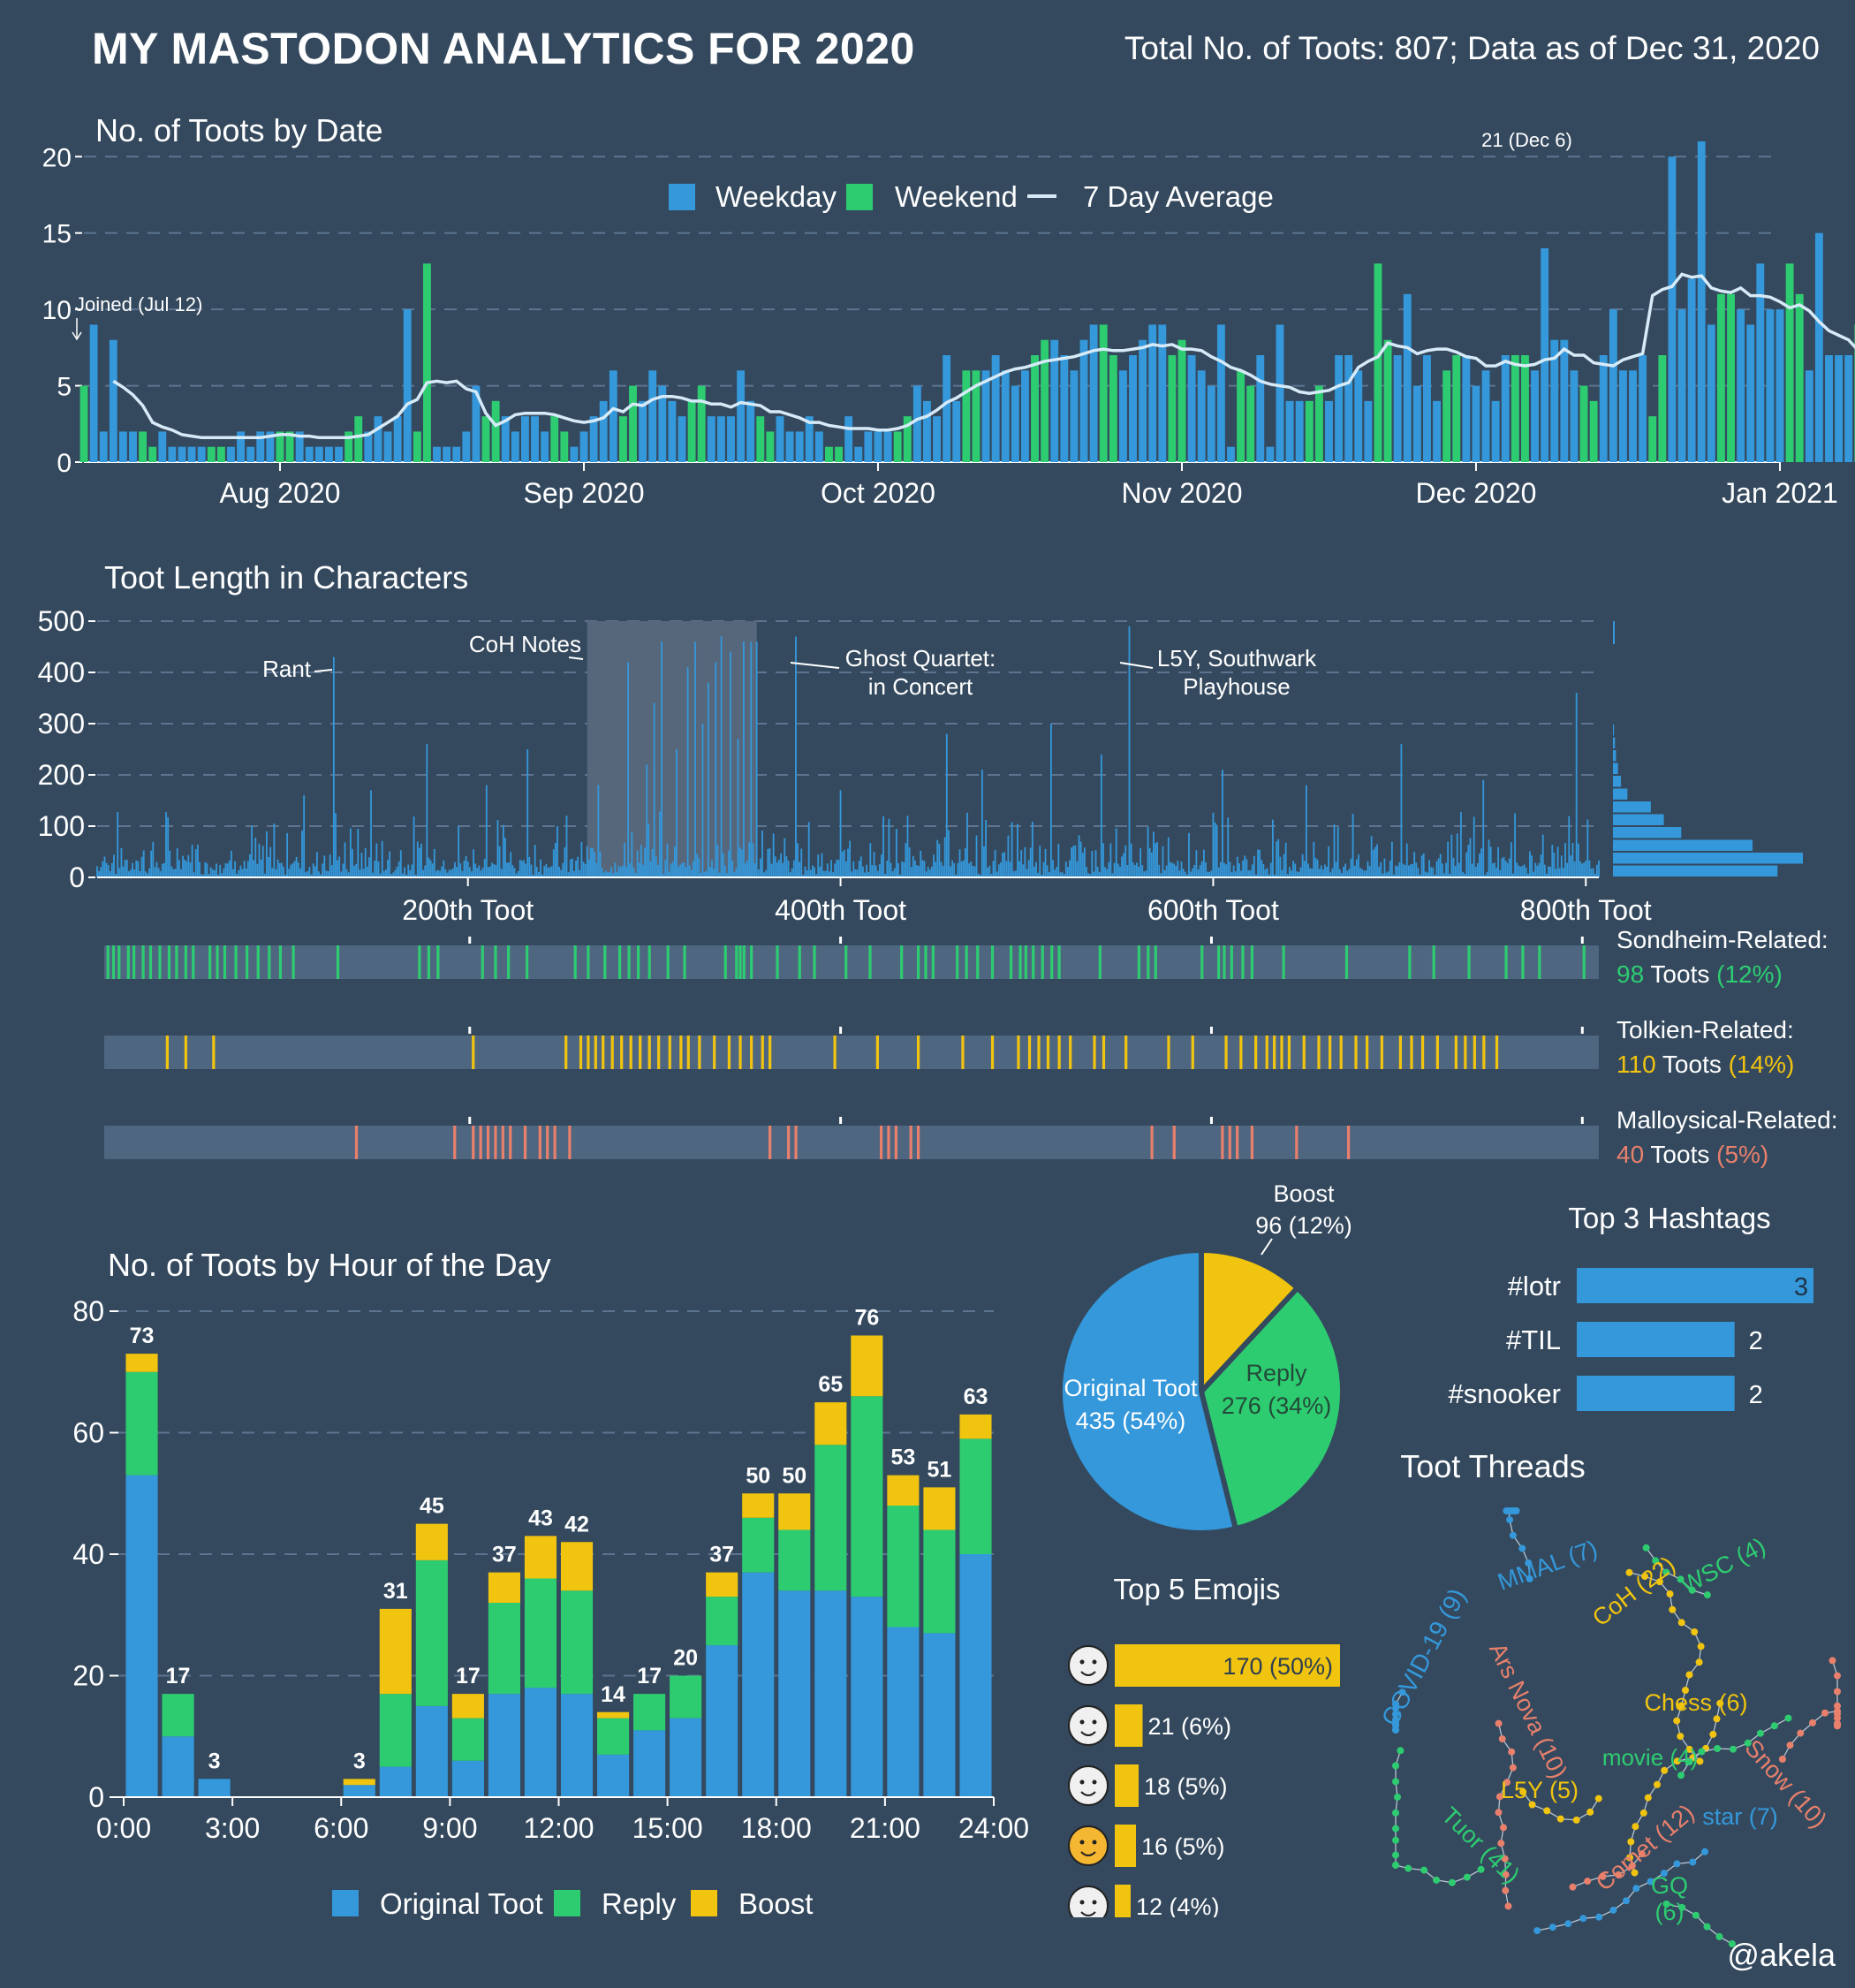 The image size is (1855, 1988). Describe the element at coordinates (1082, 1782) in the screenshot. I see `grin-eye` at that location.